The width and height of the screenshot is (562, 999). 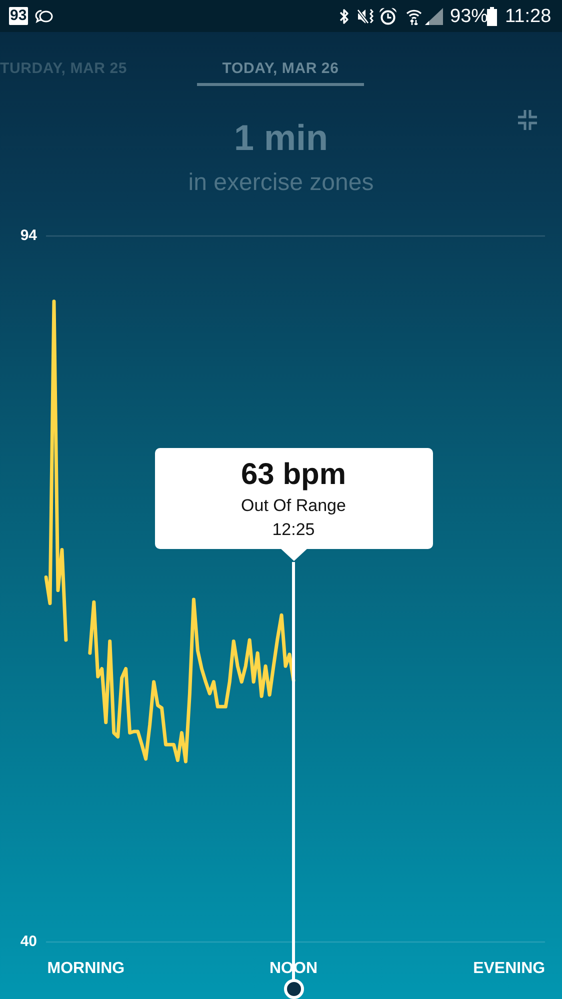 I want to click on chart-subtitle: in exercise zones, so click(x=281, y=183).